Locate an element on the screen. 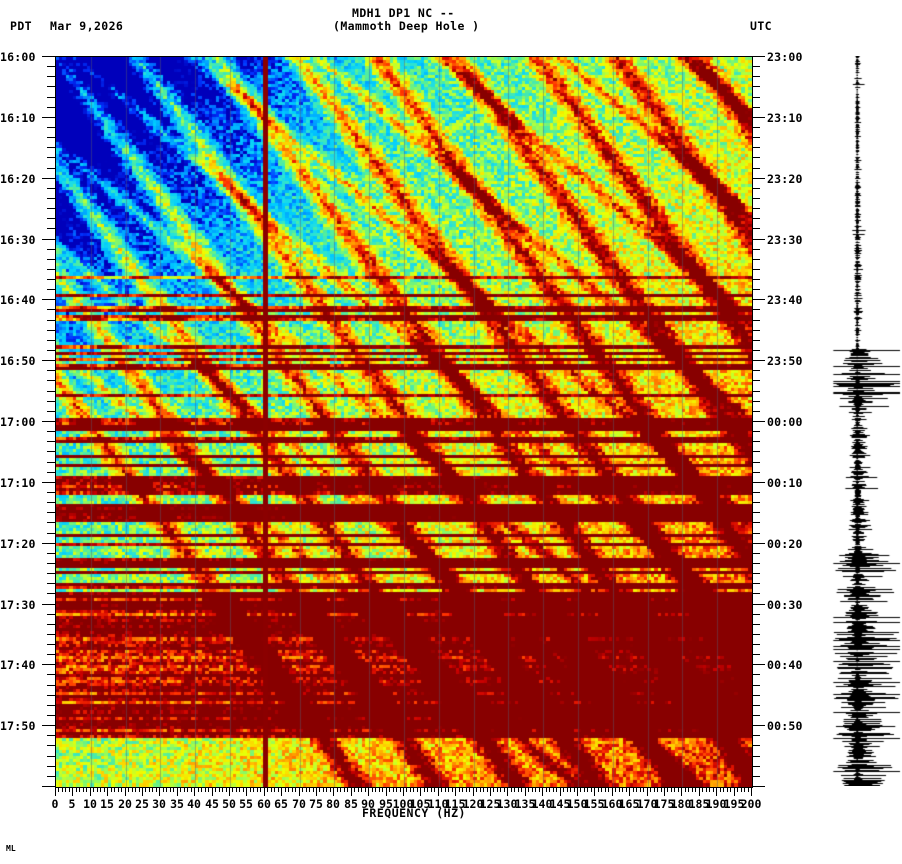 Image resolution: width=902 pixels, height=864 pixels. right-axis-label: 00:20 is located at coordinates (785, 544).